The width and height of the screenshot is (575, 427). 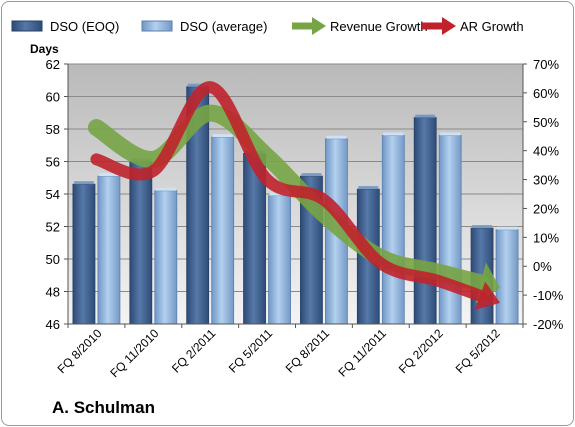 What do you see at coordinates (80, 351) in the screenshot?
I see `x-category-label: FQ 8/2010` at bounding box center [80, 351].